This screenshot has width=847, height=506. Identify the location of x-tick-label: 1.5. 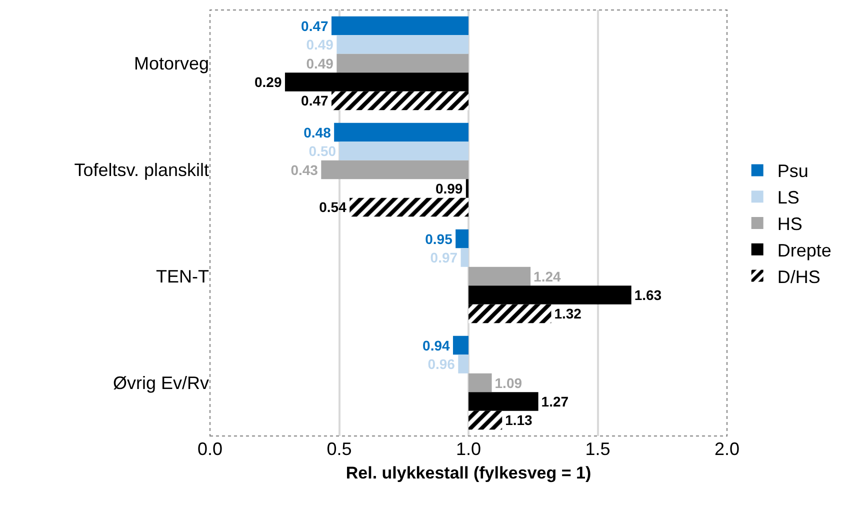
(597, 449).